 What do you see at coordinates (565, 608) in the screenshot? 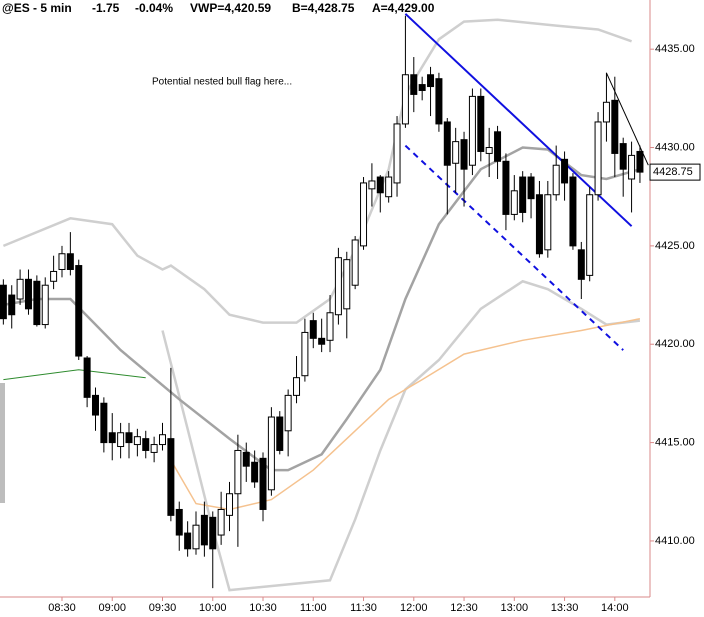
I see `x-tick-label: 13:30` at bounding box center [565, 608].